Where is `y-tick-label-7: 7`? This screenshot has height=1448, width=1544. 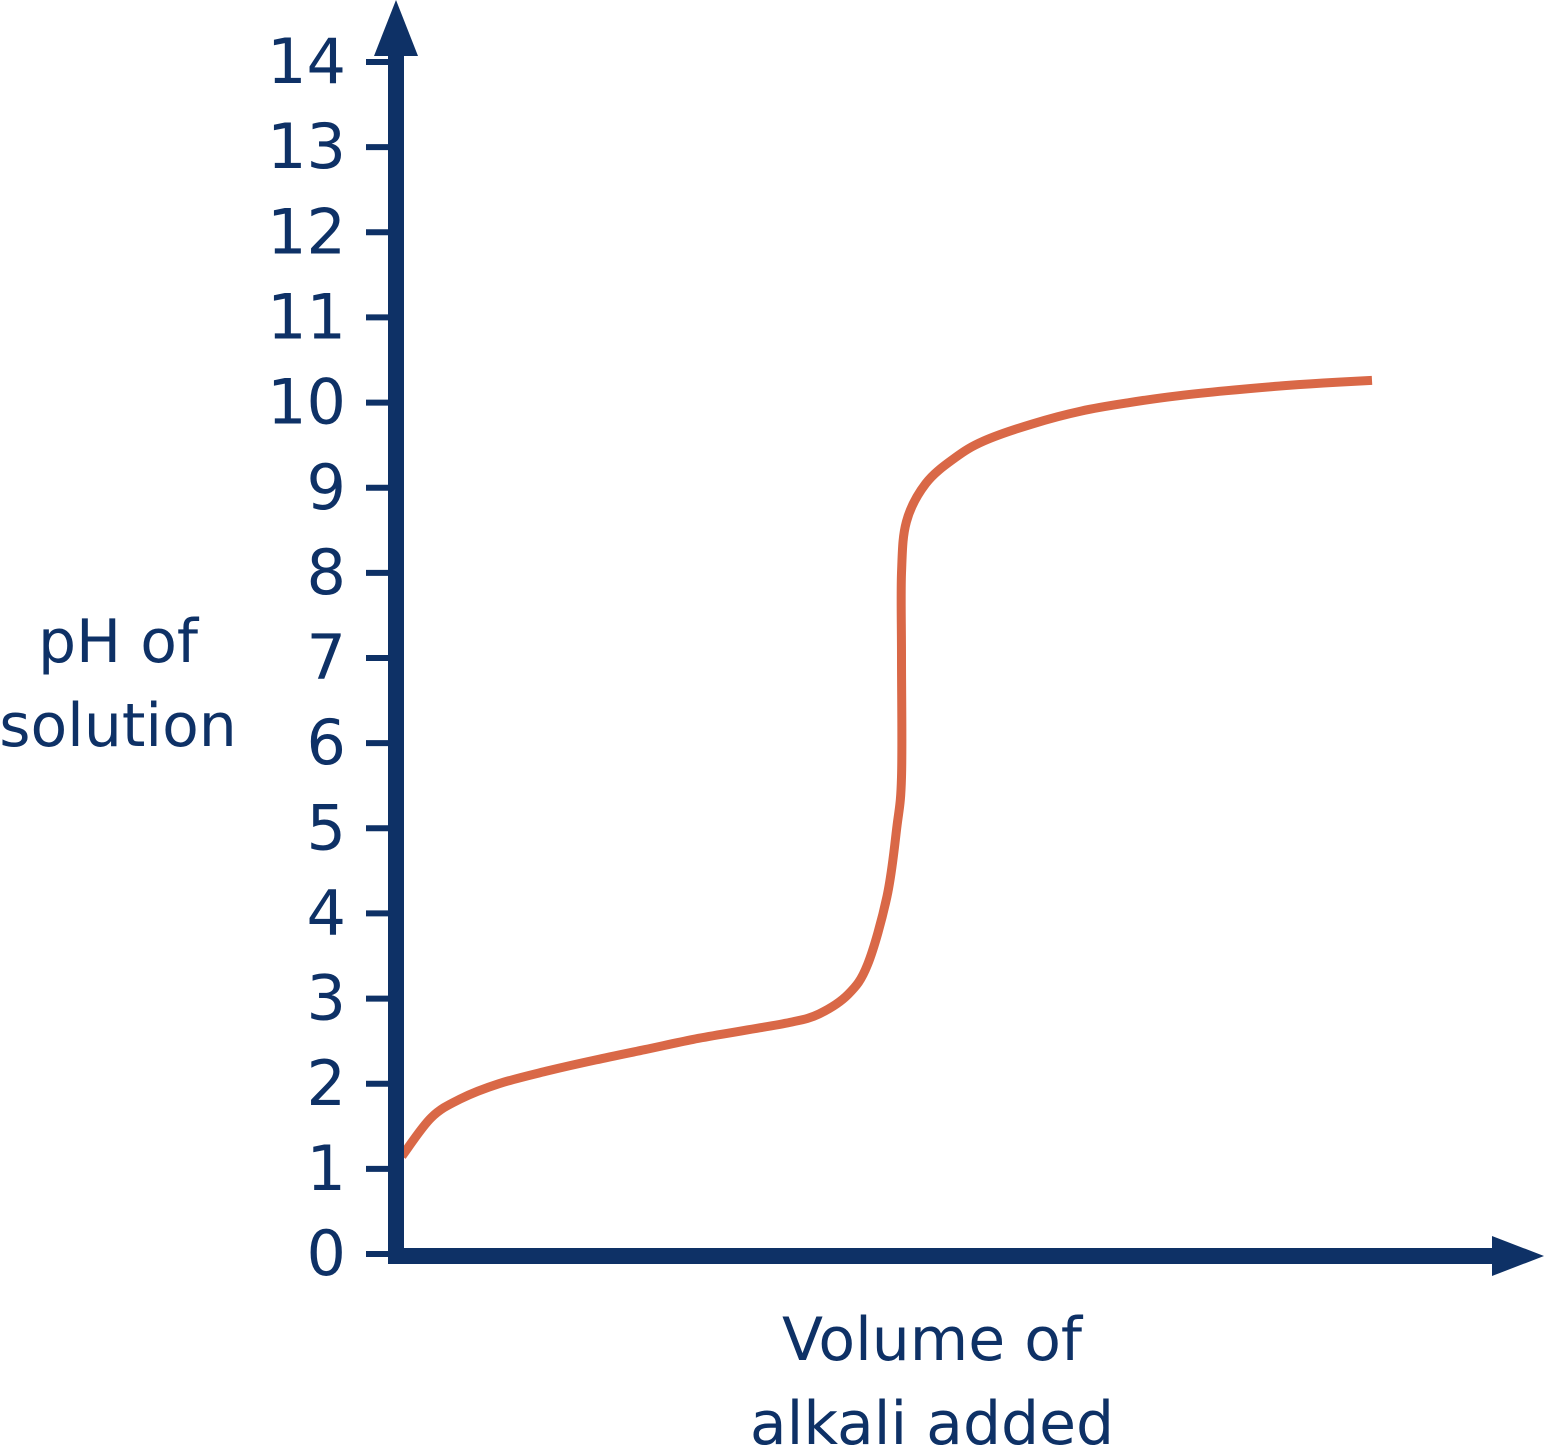 y-tick-label-7: 7 is located at coordinates (326, 657).